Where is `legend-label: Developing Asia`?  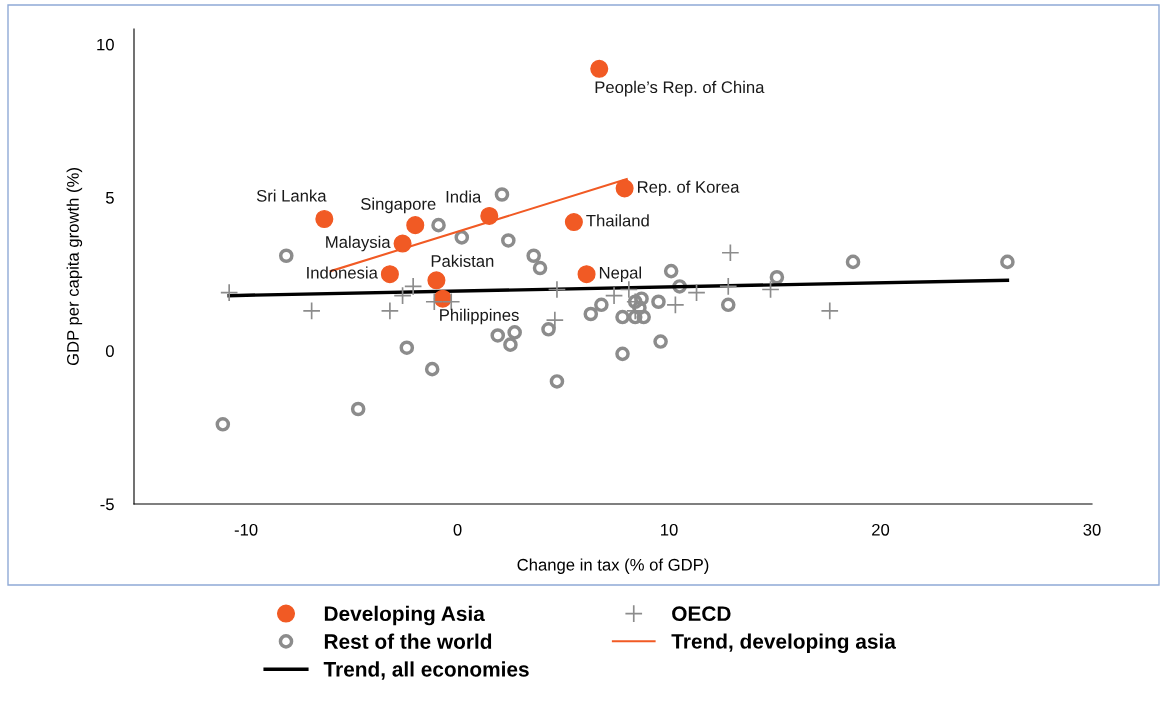
legend-label: Developing Asia is located at coordinates (404, 615).